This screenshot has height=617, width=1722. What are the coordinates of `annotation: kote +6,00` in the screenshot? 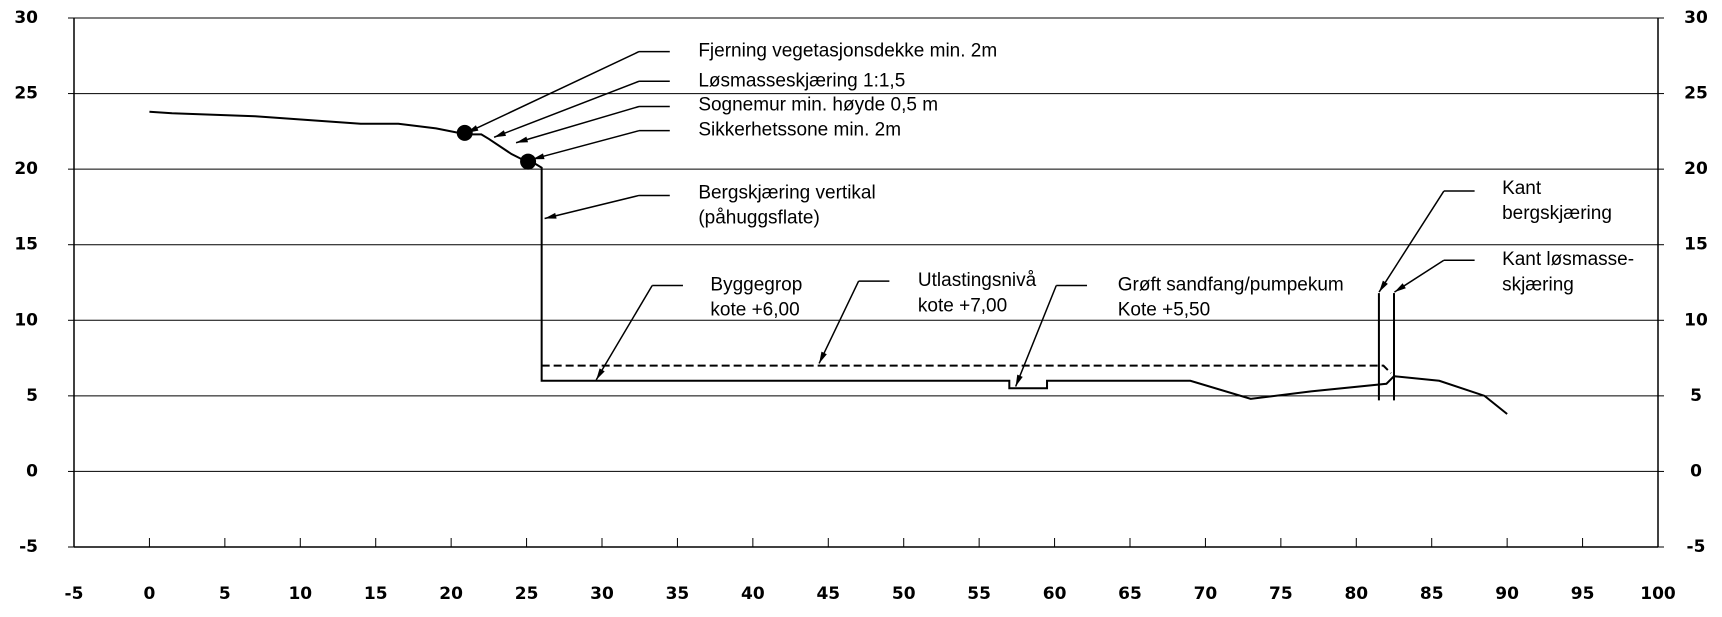 It's located at (754, 310).